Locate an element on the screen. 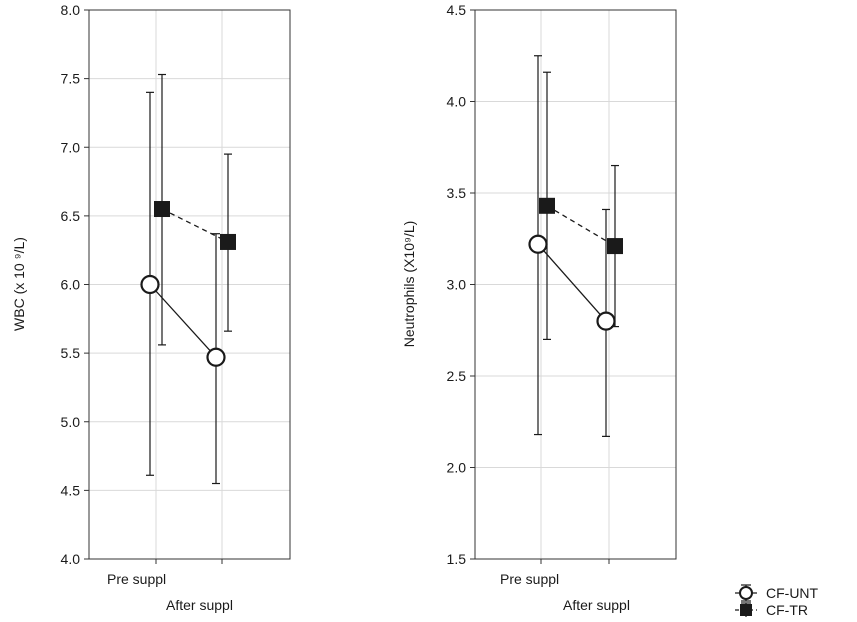 This screenshot has height=622, width=857. neutrophils-y-axis-label: Neutrophils (X10⁹/L) is located at coordinates (409, 284).